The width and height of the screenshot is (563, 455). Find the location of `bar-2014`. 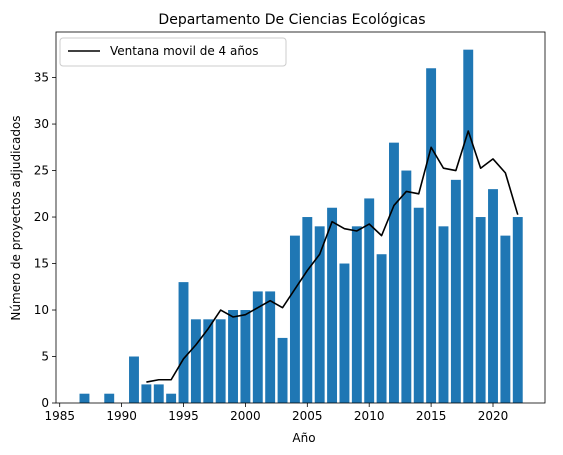

bar-2014 is located at coordinates (418, 305).